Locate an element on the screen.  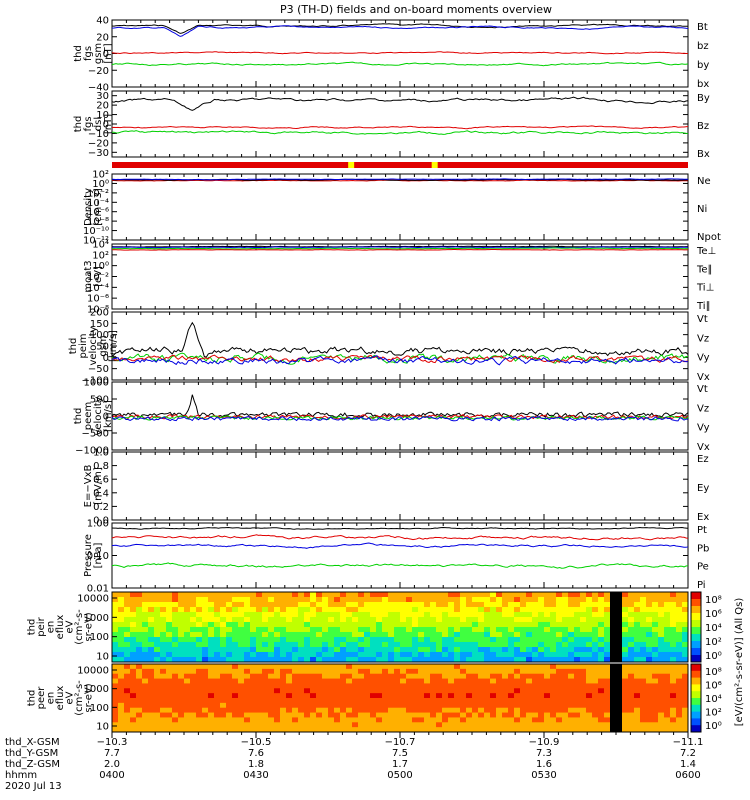
y-tick-label: 0 is located at coordinates (106, 54).